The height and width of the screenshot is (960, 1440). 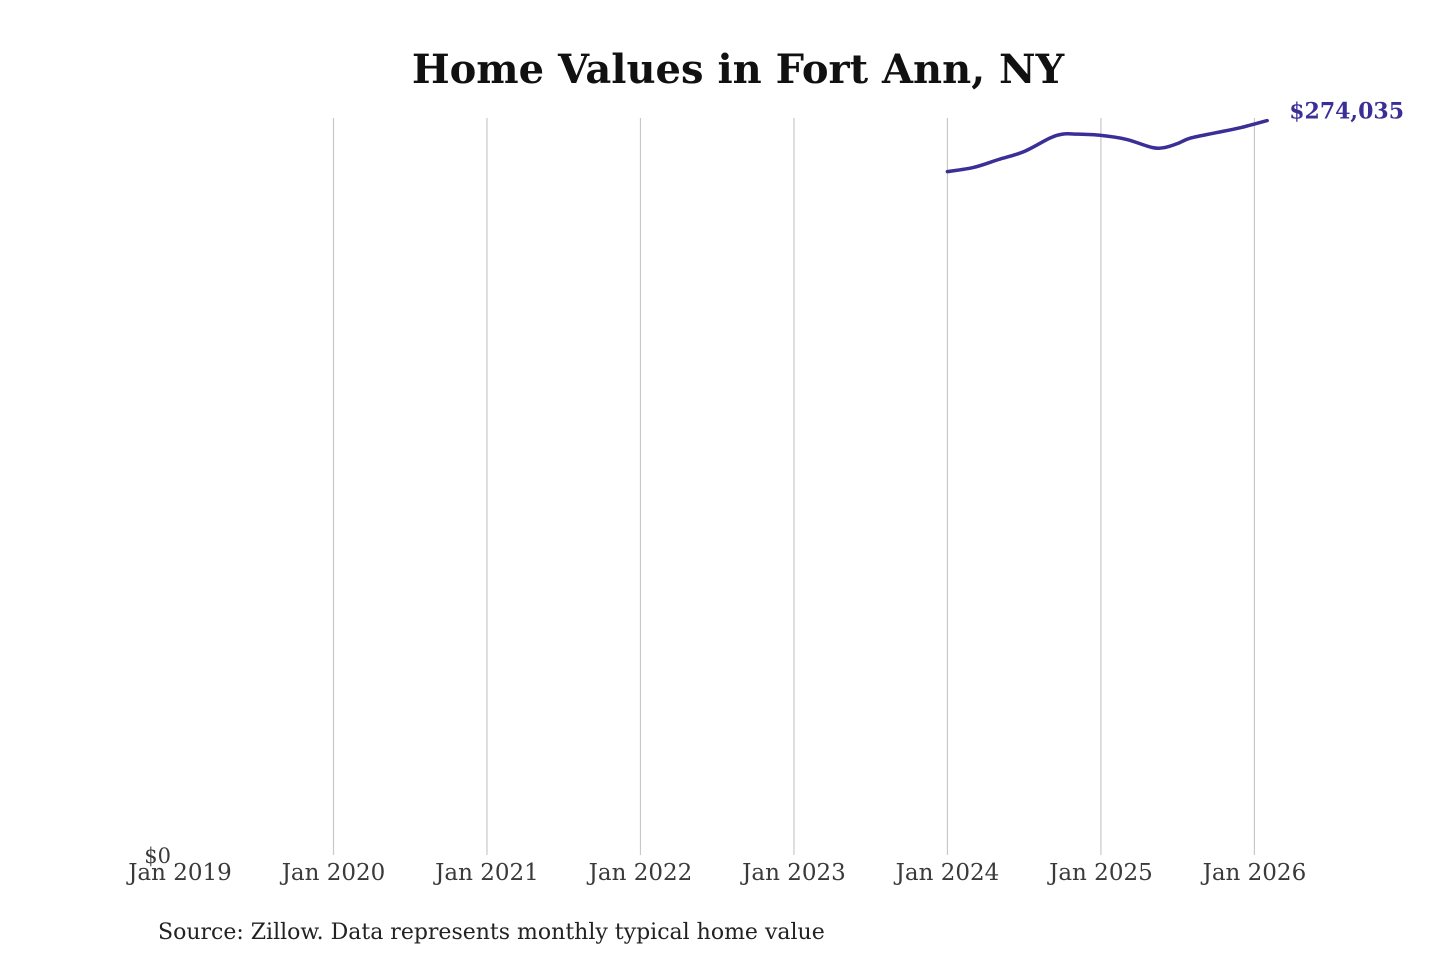 I want to click on x-tick-label: Jan 2025, so click(x=1100, y=873).